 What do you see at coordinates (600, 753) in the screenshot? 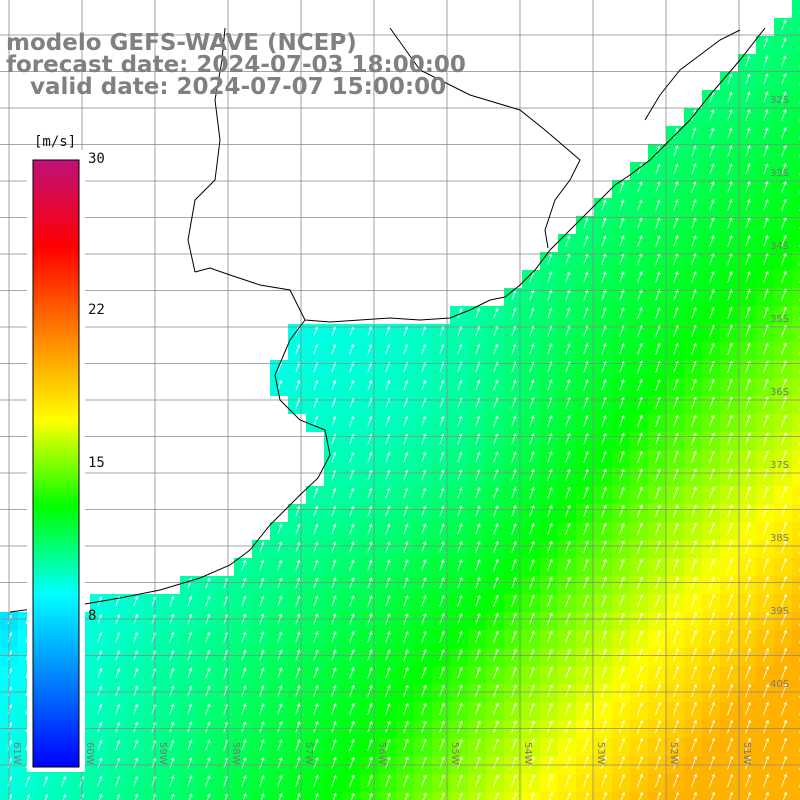
I see `lon-label: 53W` at bounding box center [600, 753].